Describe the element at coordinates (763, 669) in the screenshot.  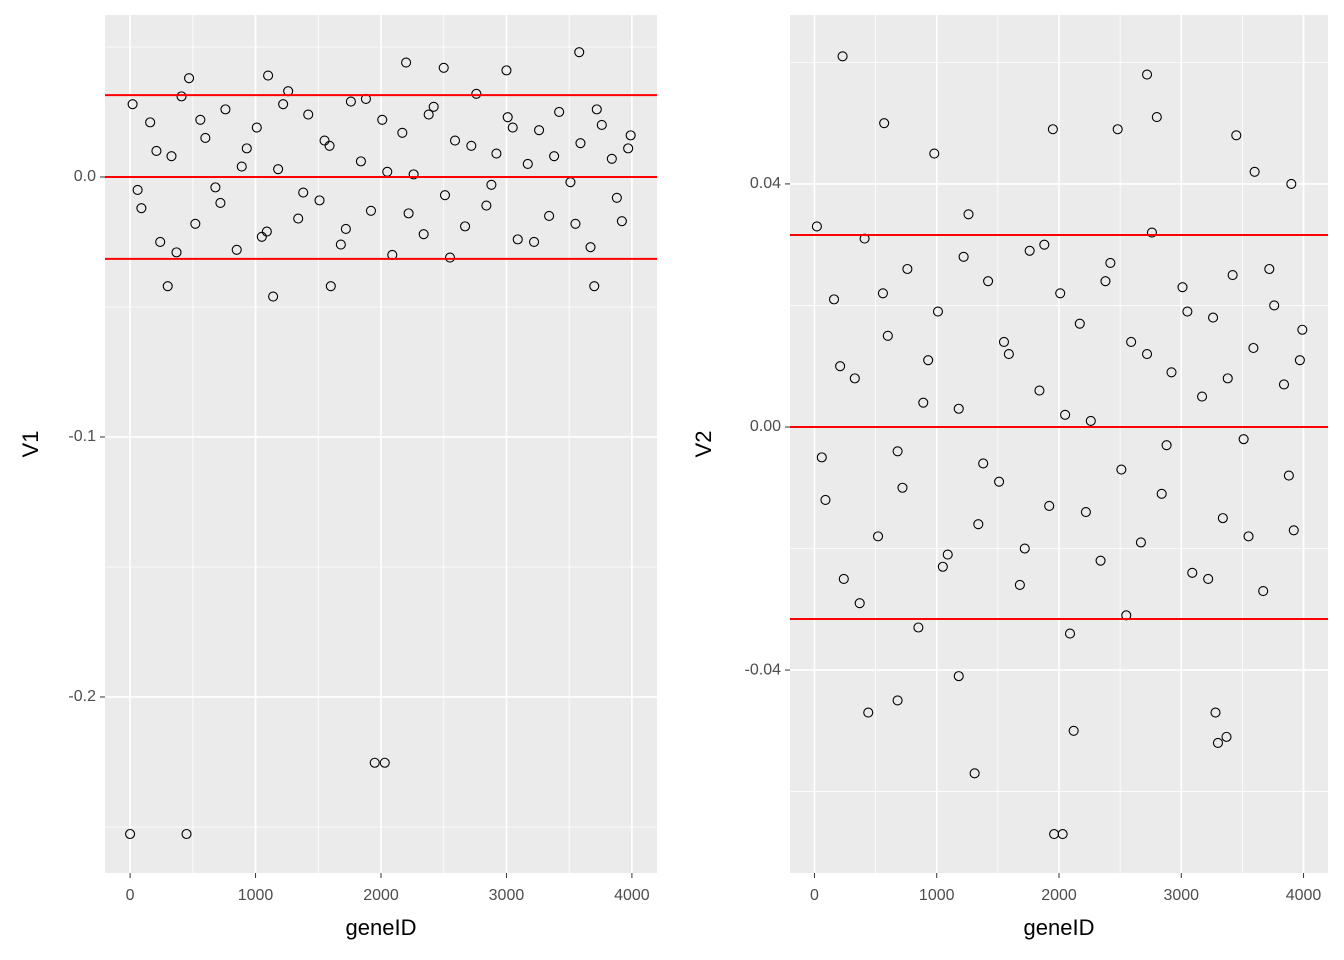
I see `y-tick-label: -0.04` at that location.